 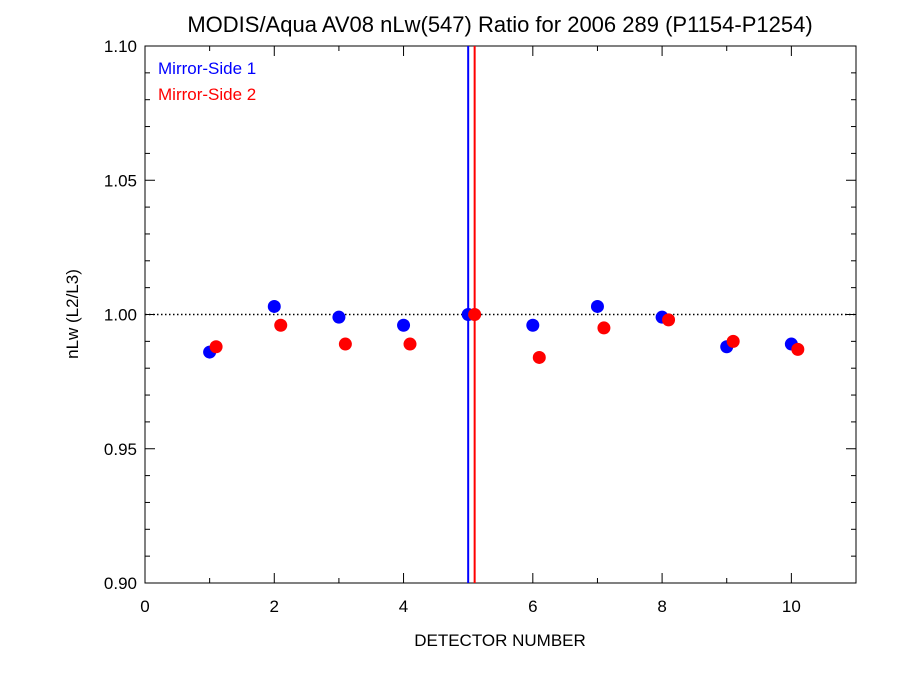 What do you see at coordinates (661, 606) in the screenshot?
I see `x-tick-label: 8` at bounding box center [661, 606].